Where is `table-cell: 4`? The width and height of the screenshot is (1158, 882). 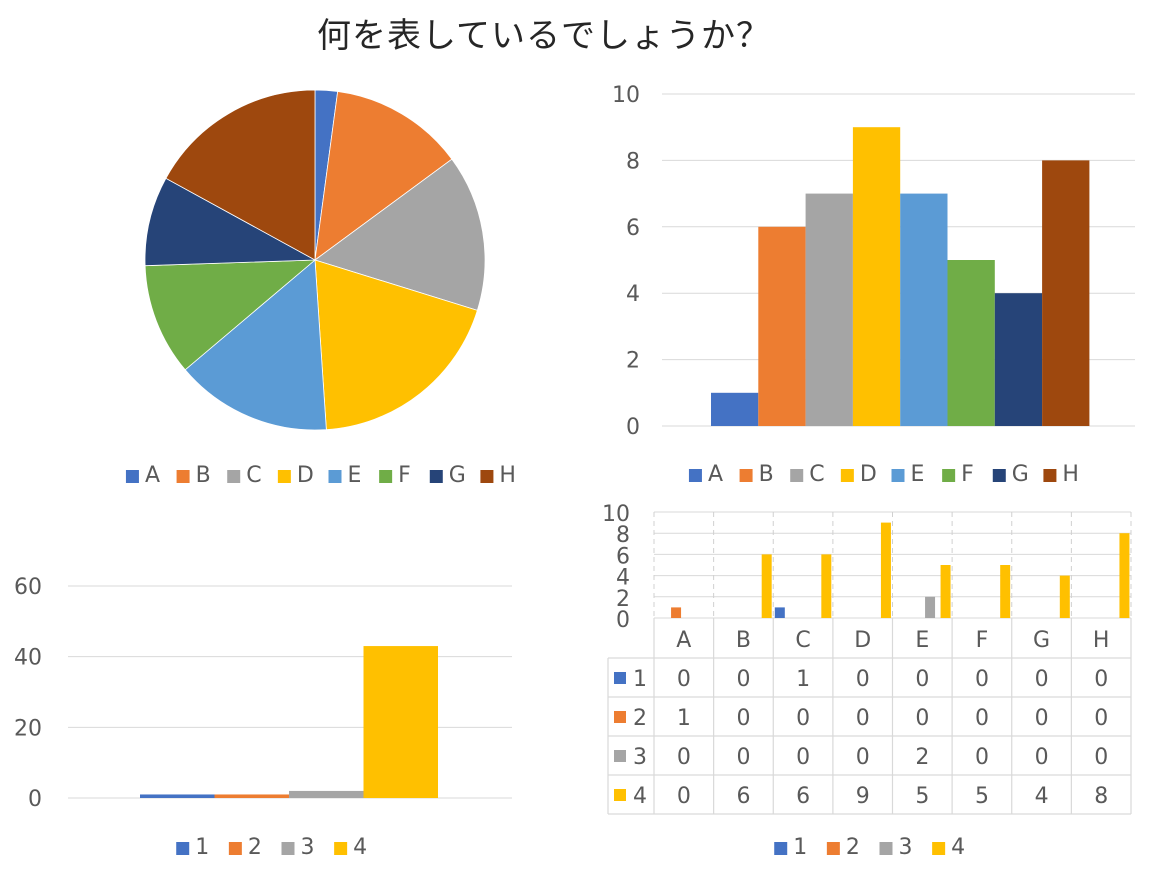
table-cell: 4 is located at coordinates (1042, 796).